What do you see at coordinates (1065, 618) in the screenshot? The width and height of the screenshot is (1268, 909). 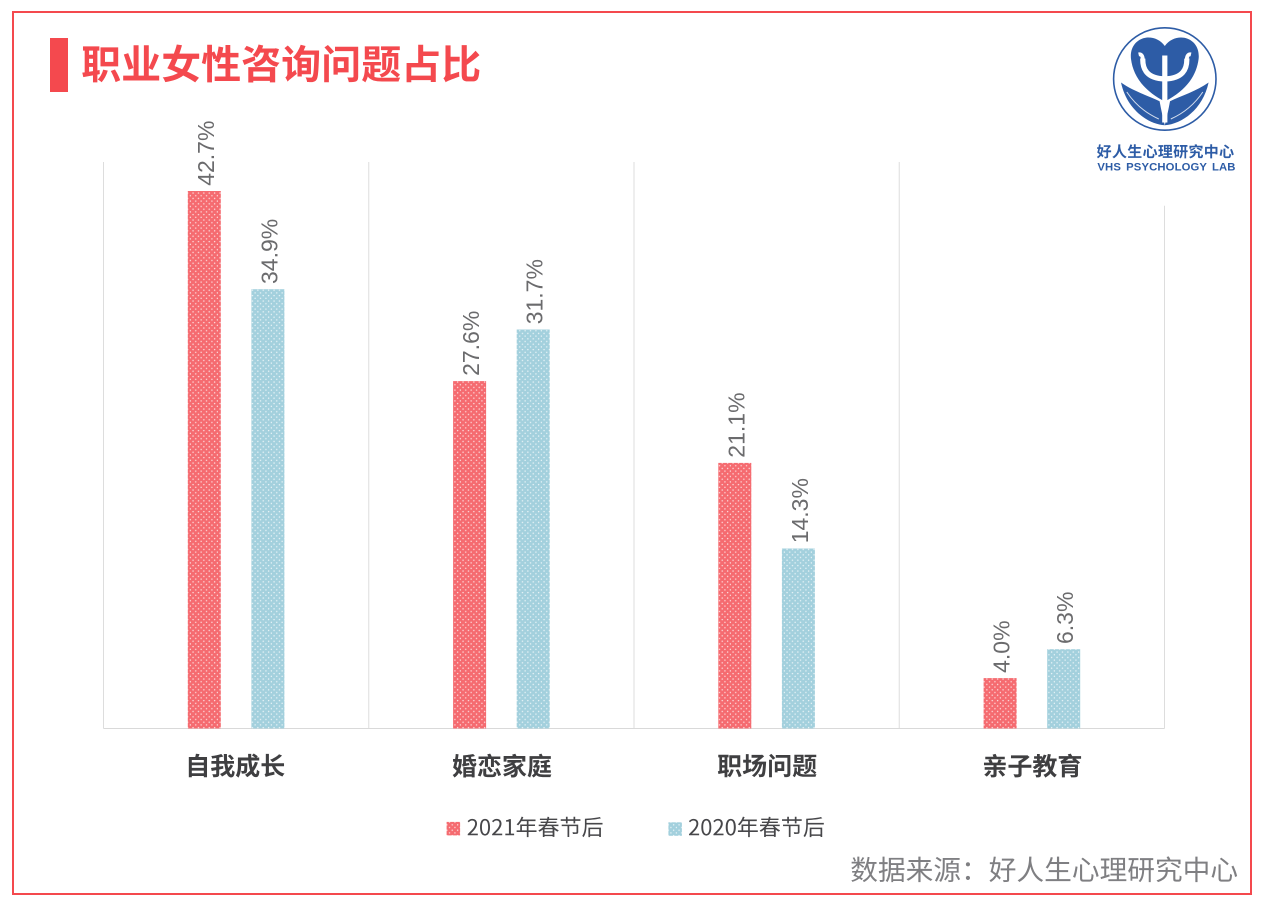 I see `svg-text: 6.3%` at bounding box center [1065, 618].